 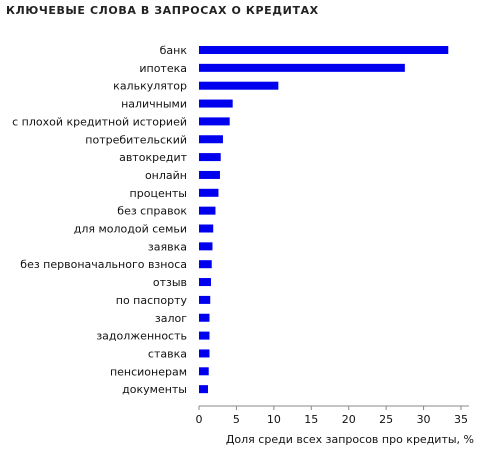 I want to click on x-tick-label: 35, so click(x=461, y=419).